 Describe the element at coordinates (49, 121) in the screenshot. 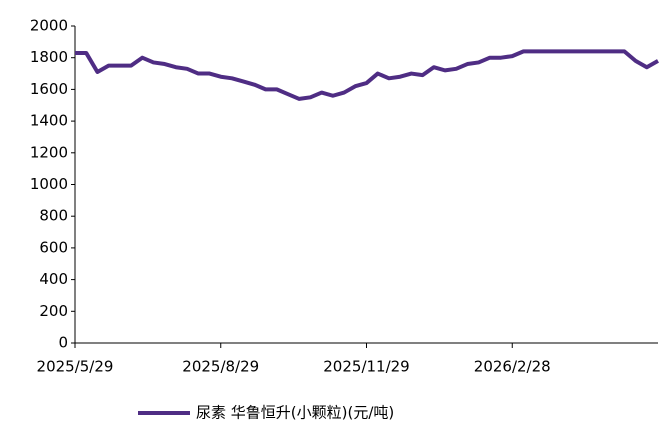

I see `y-tick-label: 1400` at that location.